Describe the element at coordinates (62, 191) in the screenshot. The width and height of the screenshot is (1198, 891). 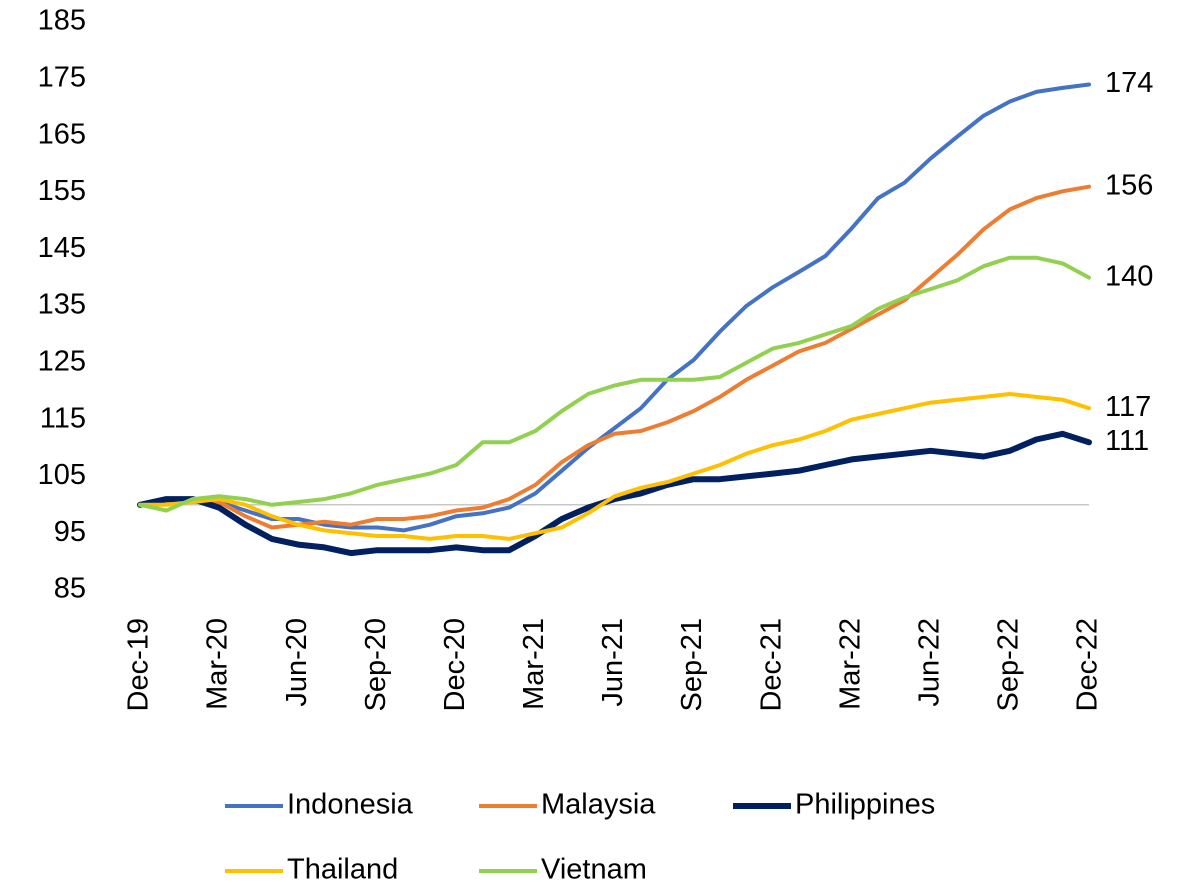
I see `y-tick-label: 155` at that location.